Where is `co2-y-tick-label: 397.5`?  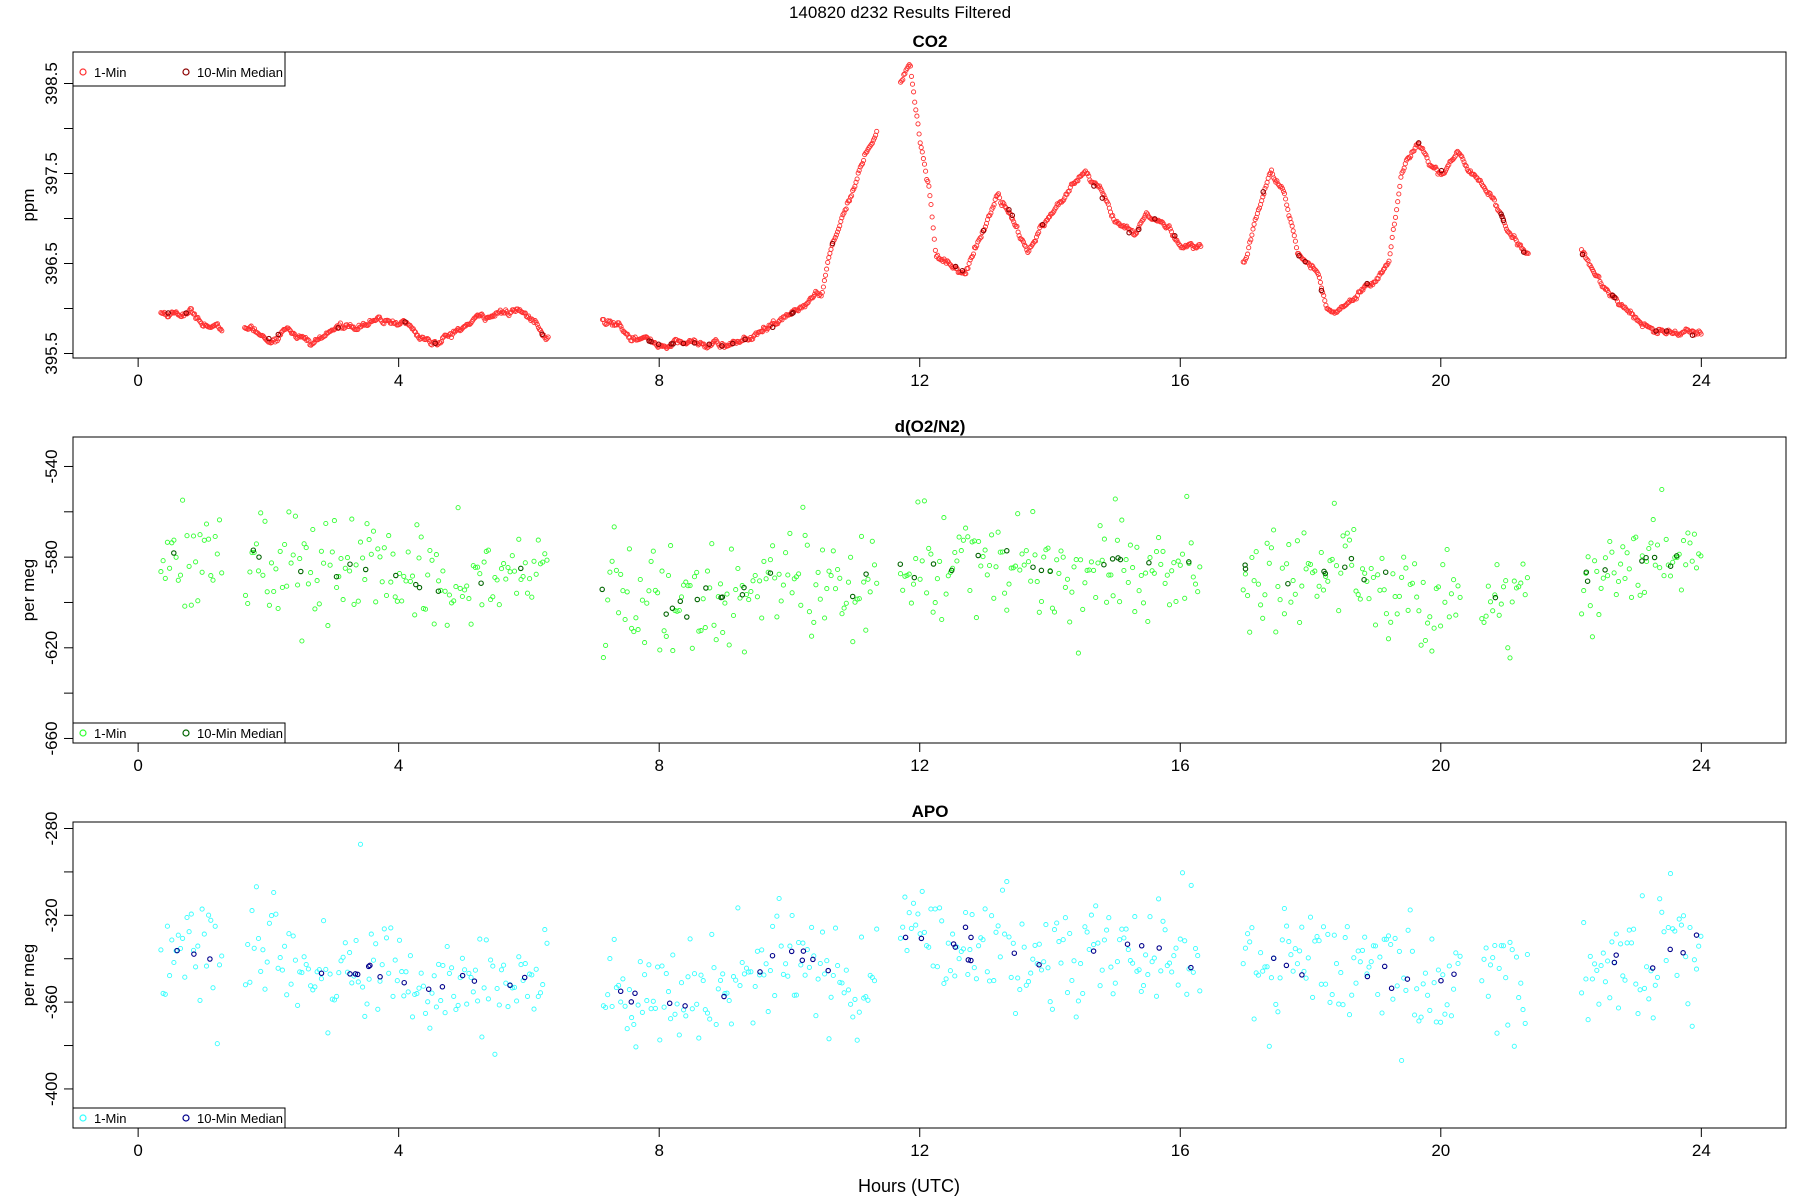 co2-y-tick-label: 397.5 is located at coordinates (51, 173).